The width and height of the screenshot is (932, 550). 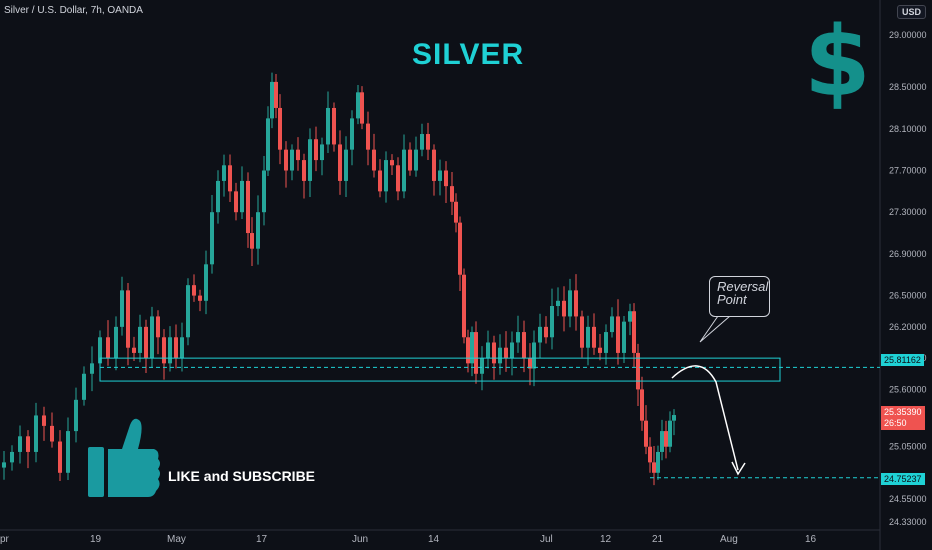 I want to click on price-tick-label: 26.50000, so click(x=908, y=296).